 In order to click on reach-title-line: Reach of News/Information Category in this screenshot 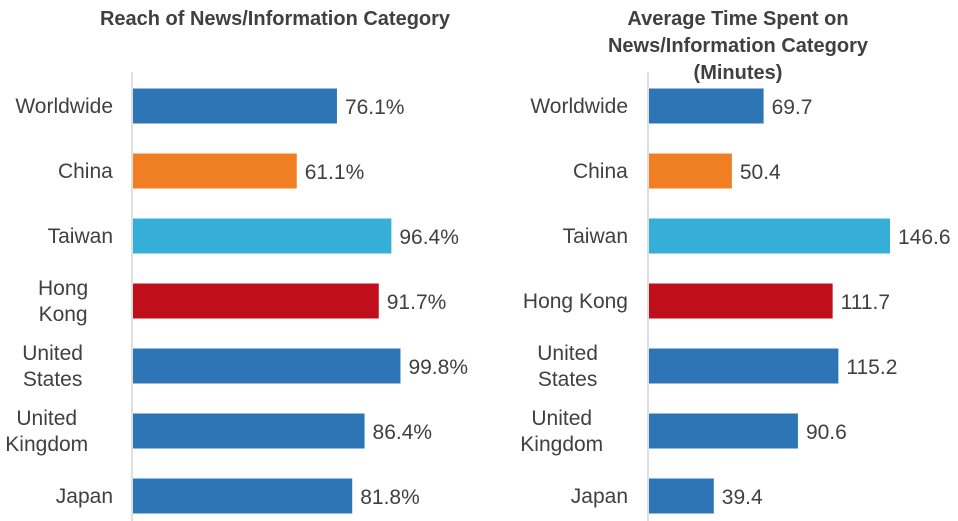, I will do `click(275, 19)`.